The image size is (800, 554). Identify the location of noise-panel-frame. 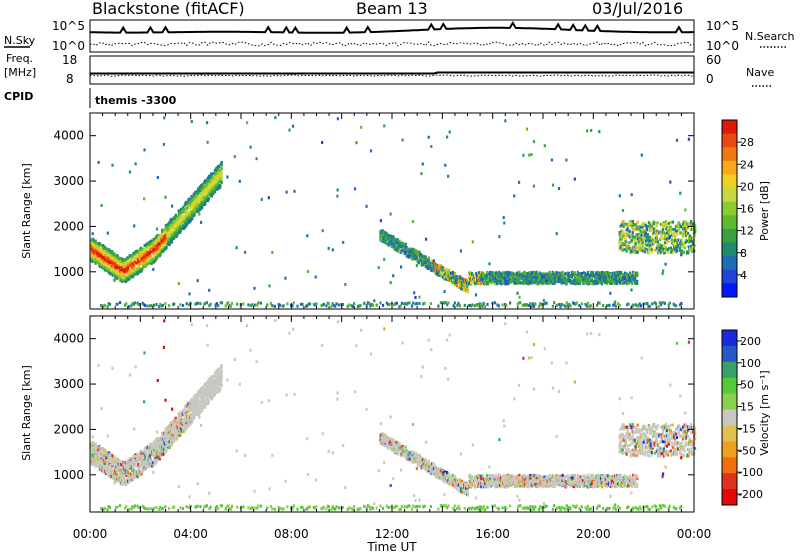
(392, 36).